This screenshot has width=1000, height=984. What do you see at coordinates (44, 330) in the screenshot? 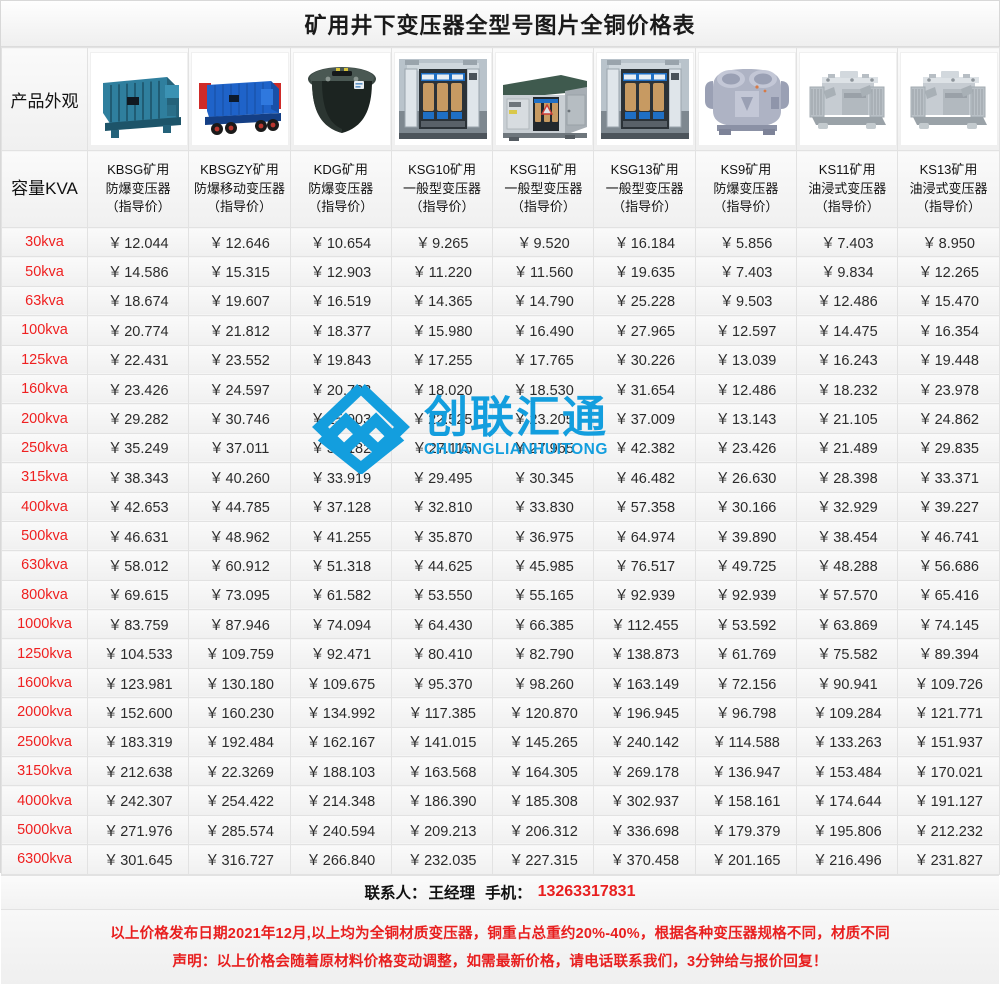
I see `capacity-cell: 100kva` at bounding box center [44, 330].